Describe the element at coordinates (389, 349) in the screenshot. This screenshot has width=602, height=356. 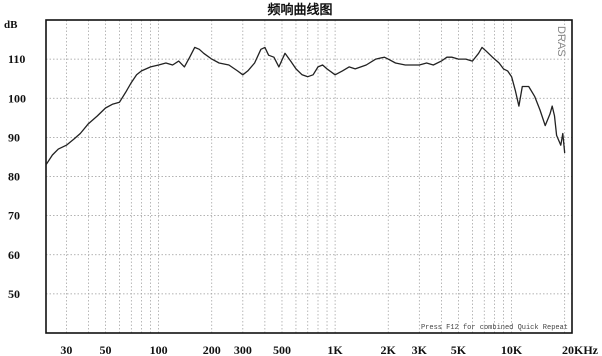
I see `x-tick-label: 2K` at that location.